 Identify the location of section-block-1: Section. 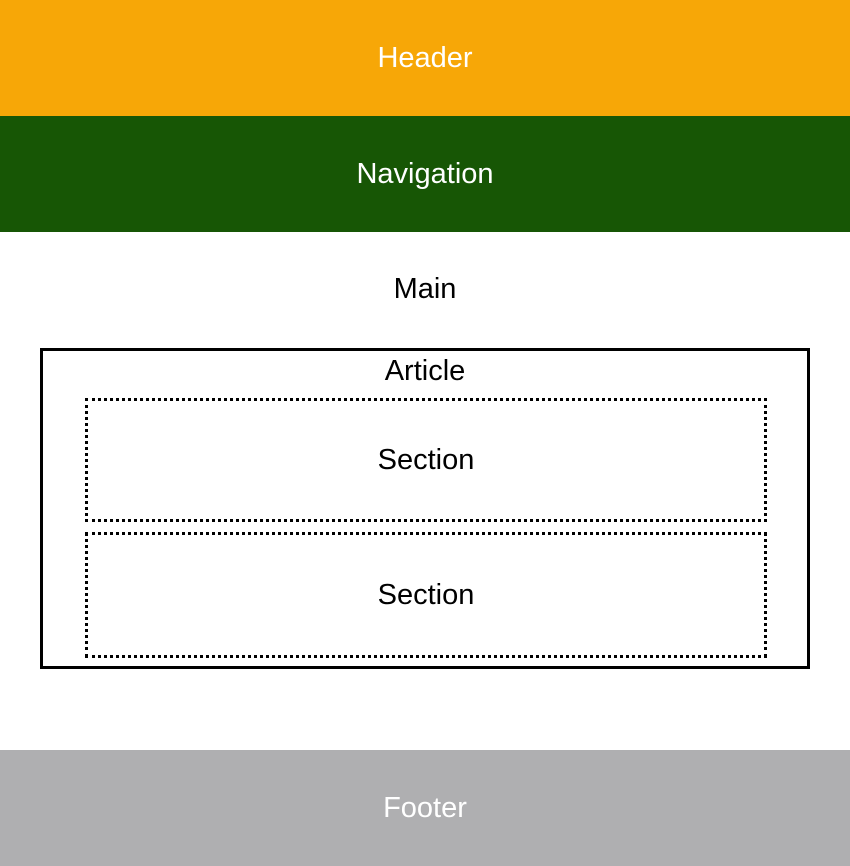
(426, 460).